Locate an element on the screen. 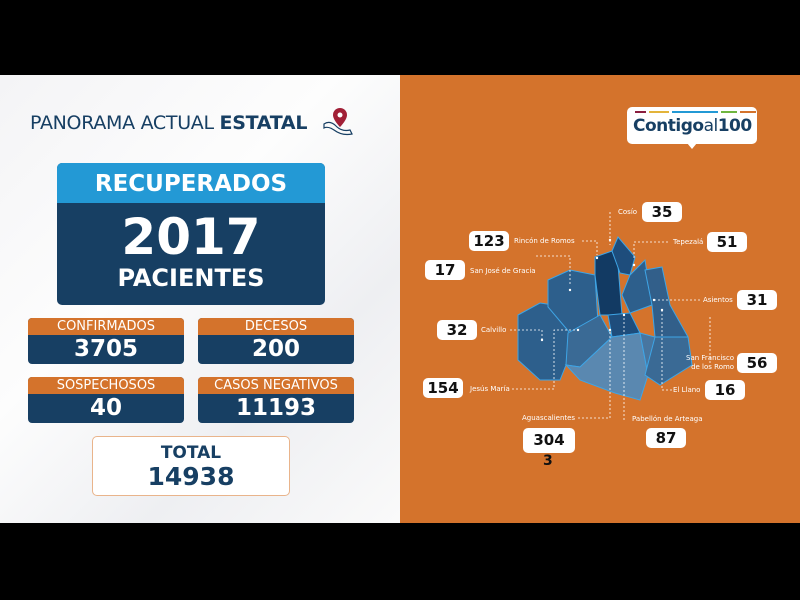  recuperados-label: RECUPERADOS is located at coordinates (191, 183).